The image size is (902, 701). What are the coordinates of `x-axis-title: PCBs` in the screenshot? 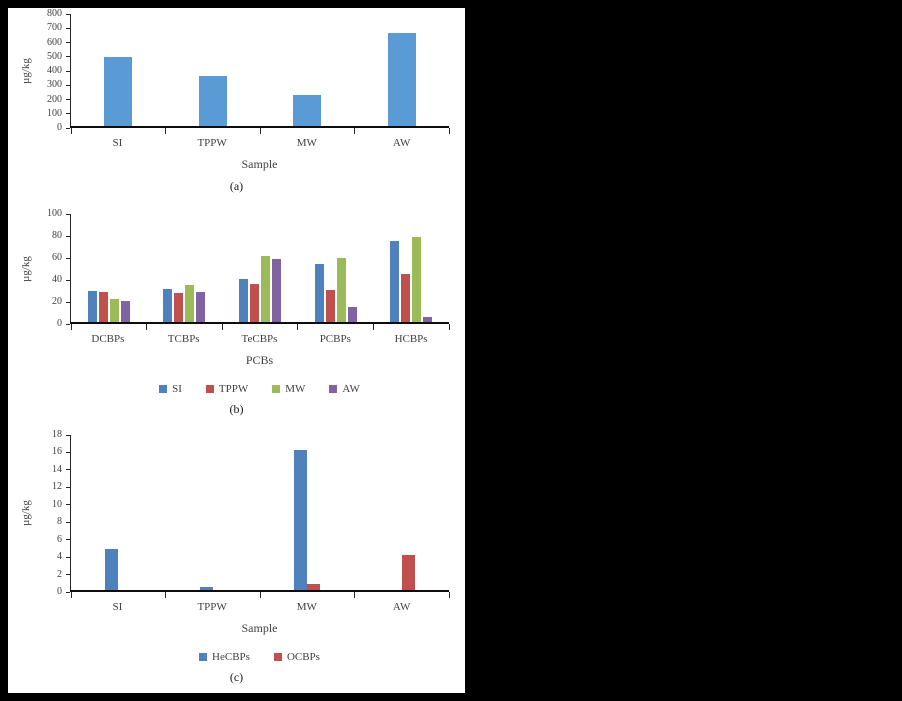 It's located at (259, 360).